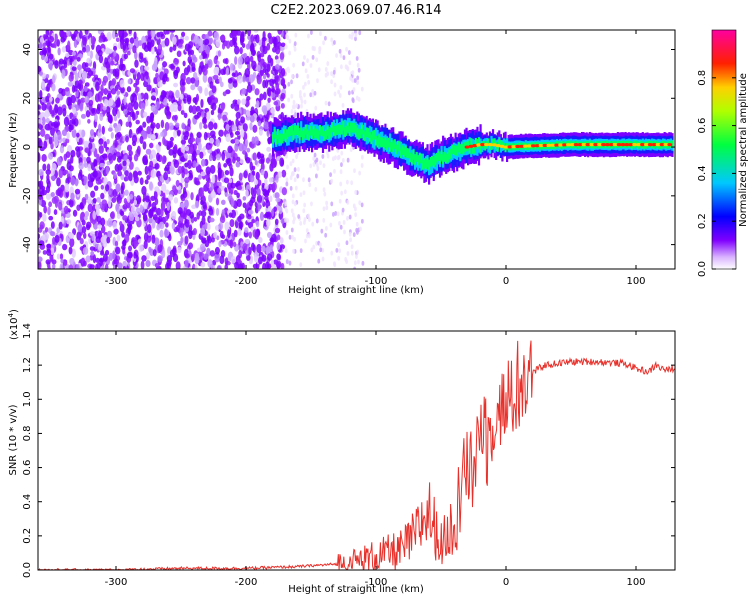  What do you see at coordinates (246, 281) in the screenshot?
I see `spectrogram-x-tick-label: -200` at bounding box center [246, 281].